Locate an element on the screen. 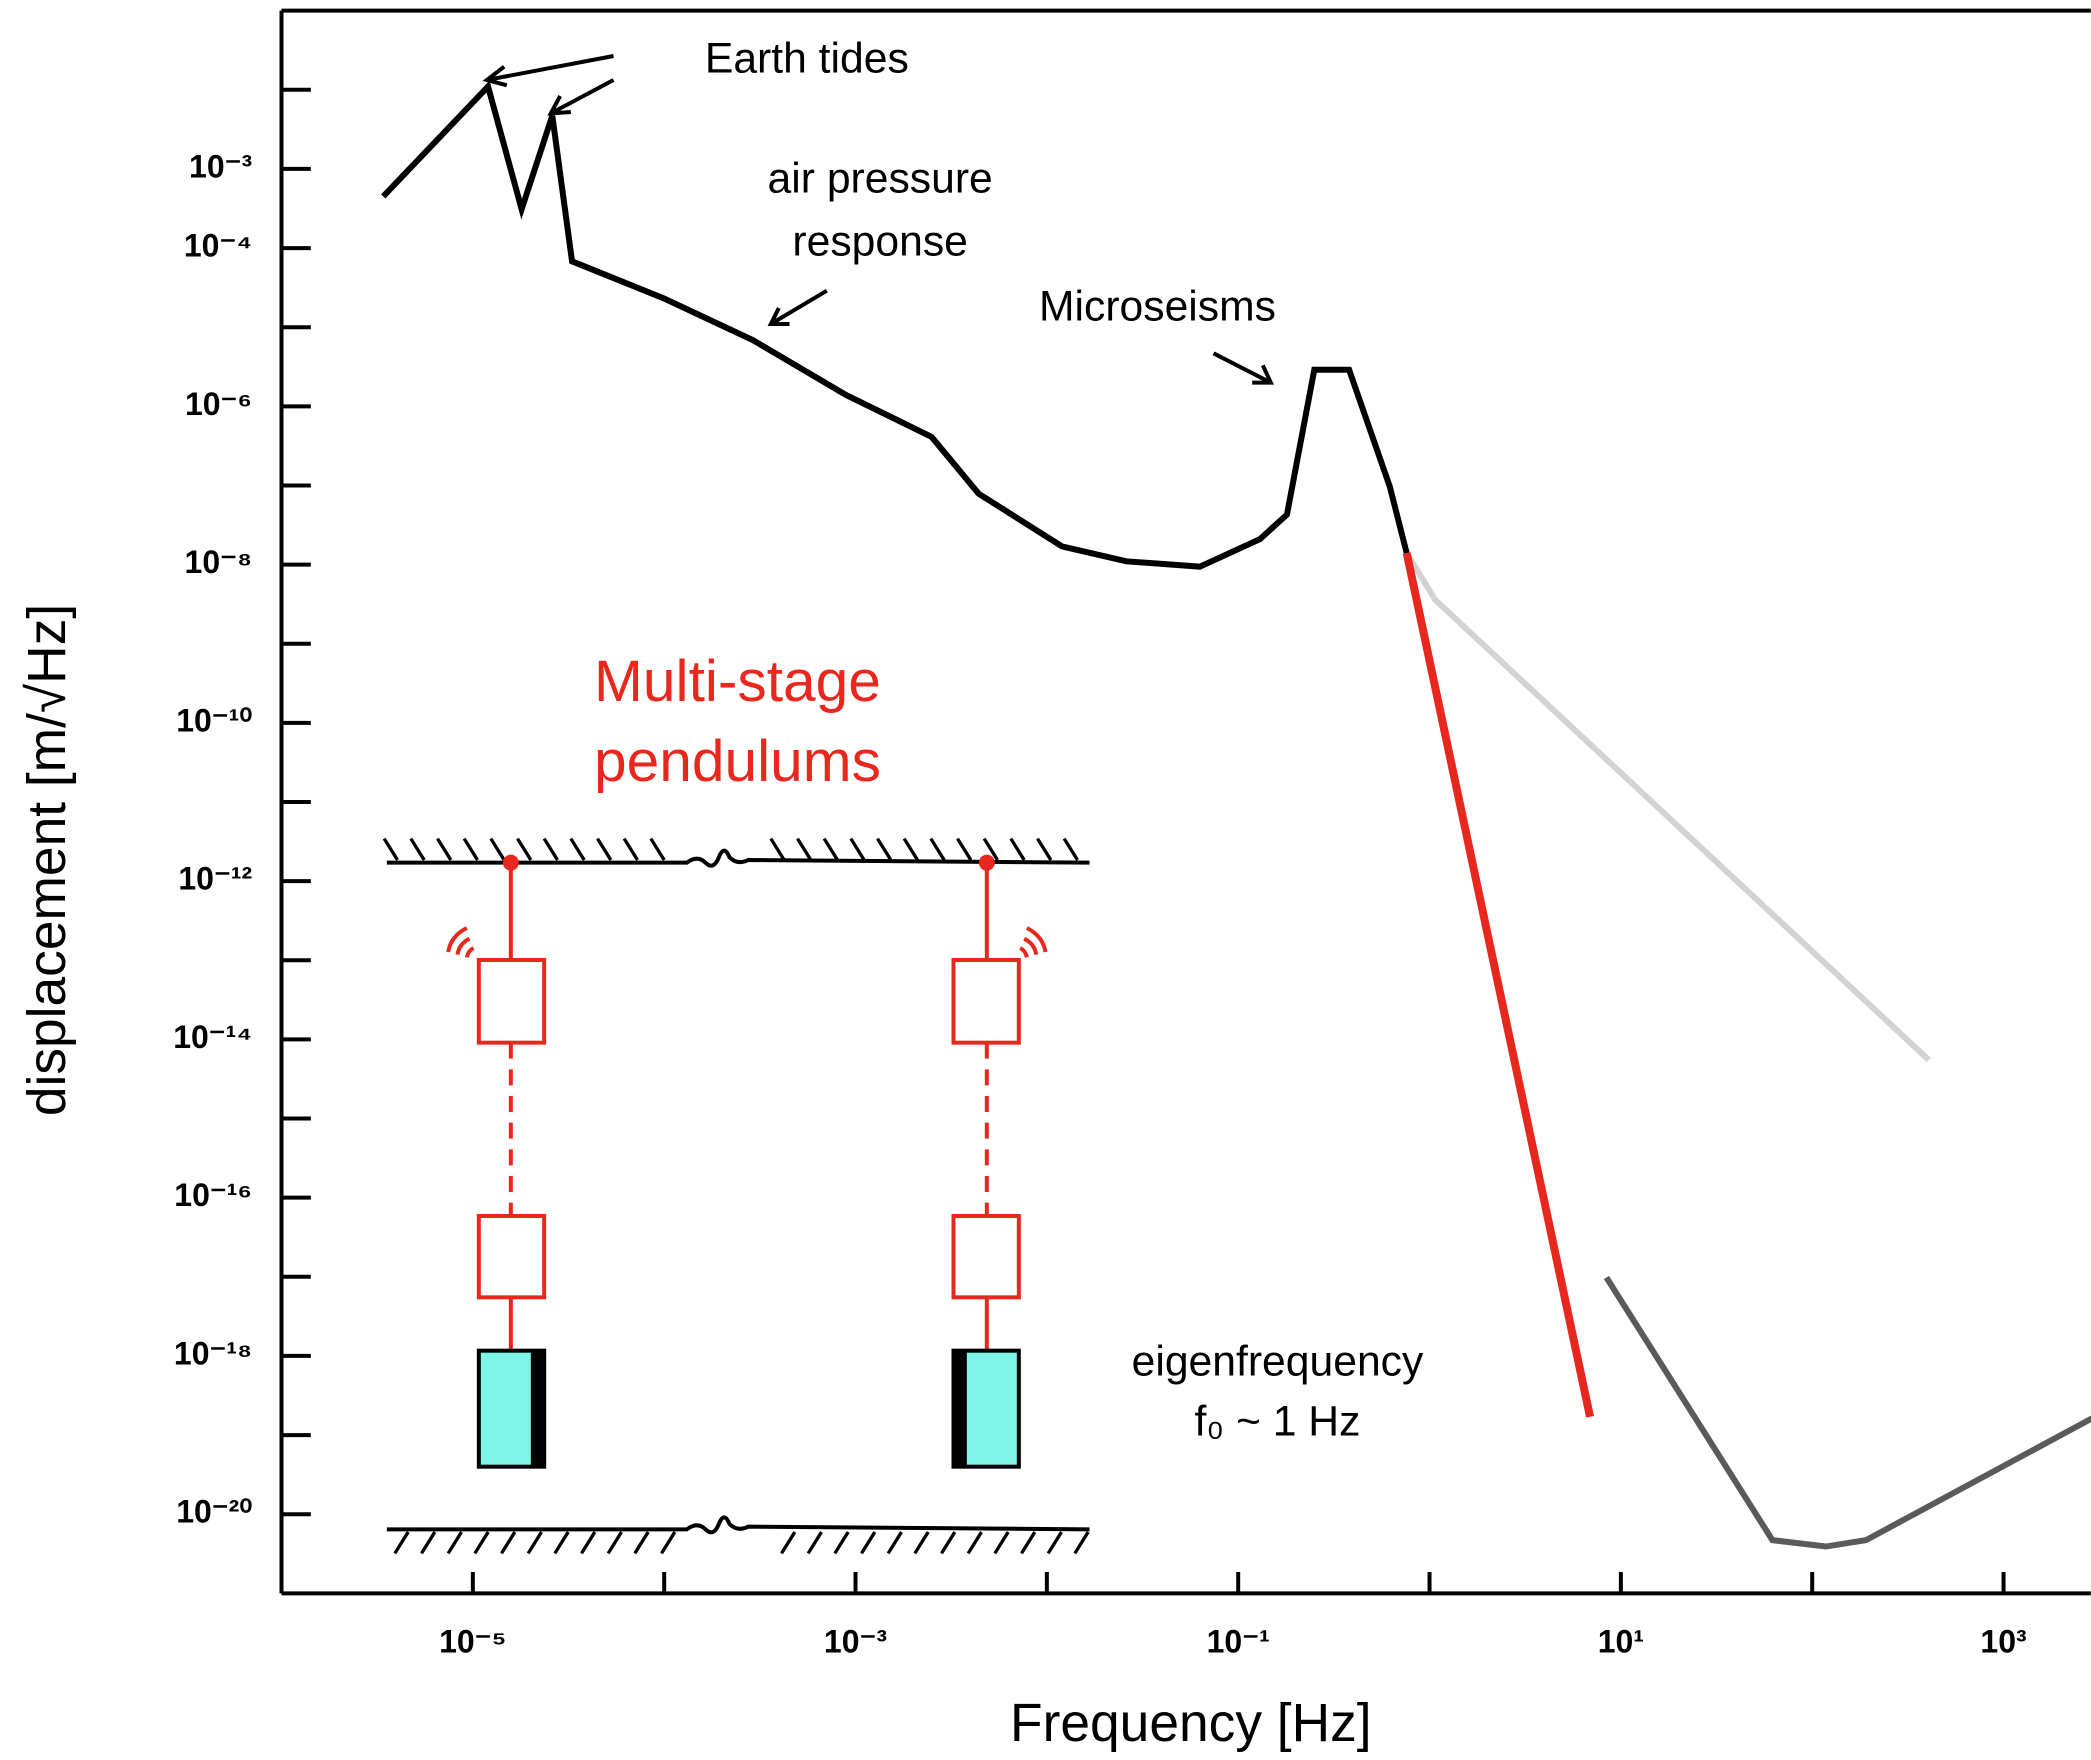 The width and height of the screenshot is (2091, 1760). x-axis-title: Frequency [Hz] is located at coordinates (1191, 1723).